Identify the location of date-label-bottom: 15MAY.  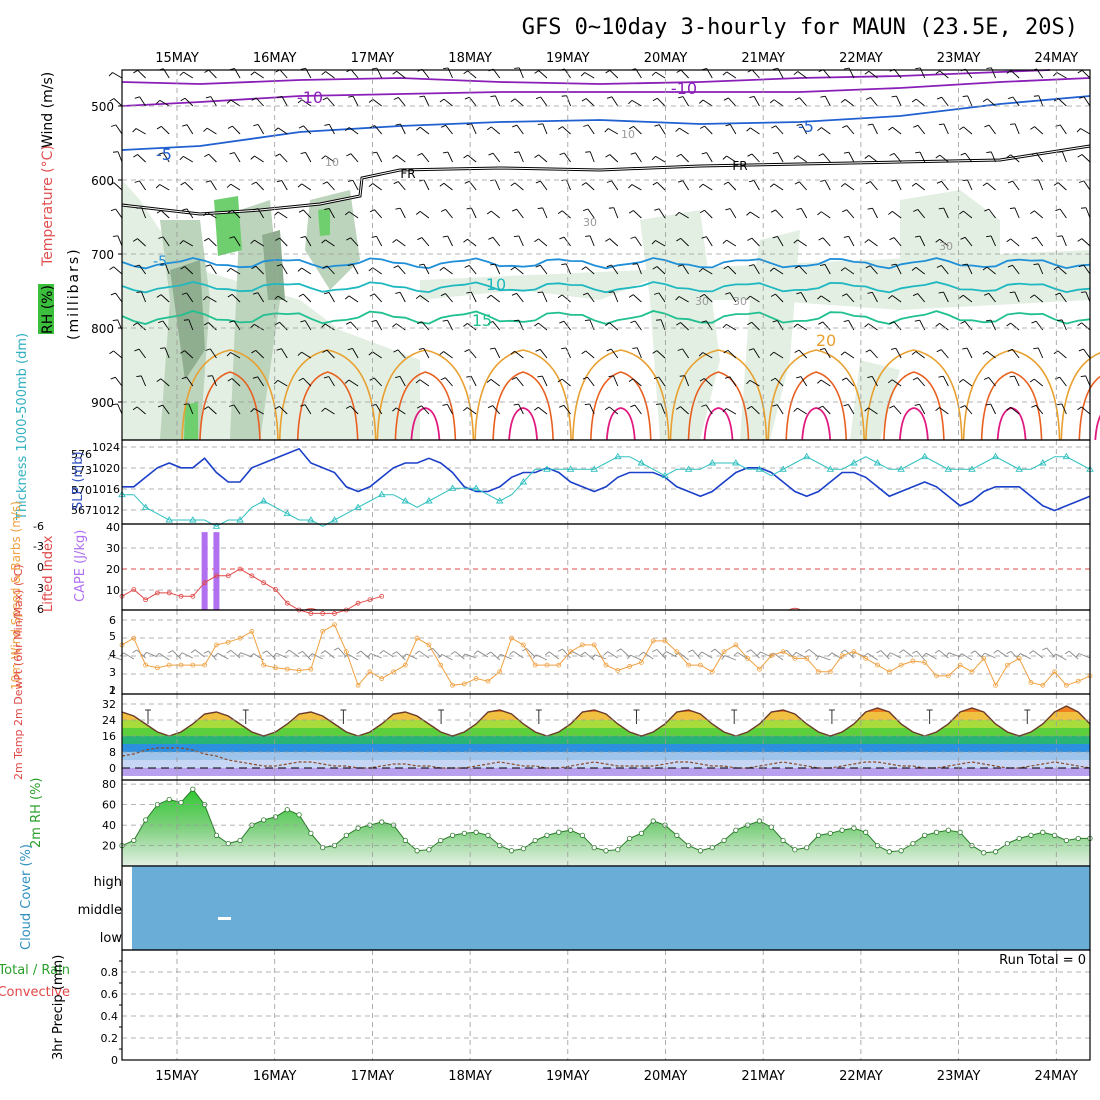
(177, 1076).